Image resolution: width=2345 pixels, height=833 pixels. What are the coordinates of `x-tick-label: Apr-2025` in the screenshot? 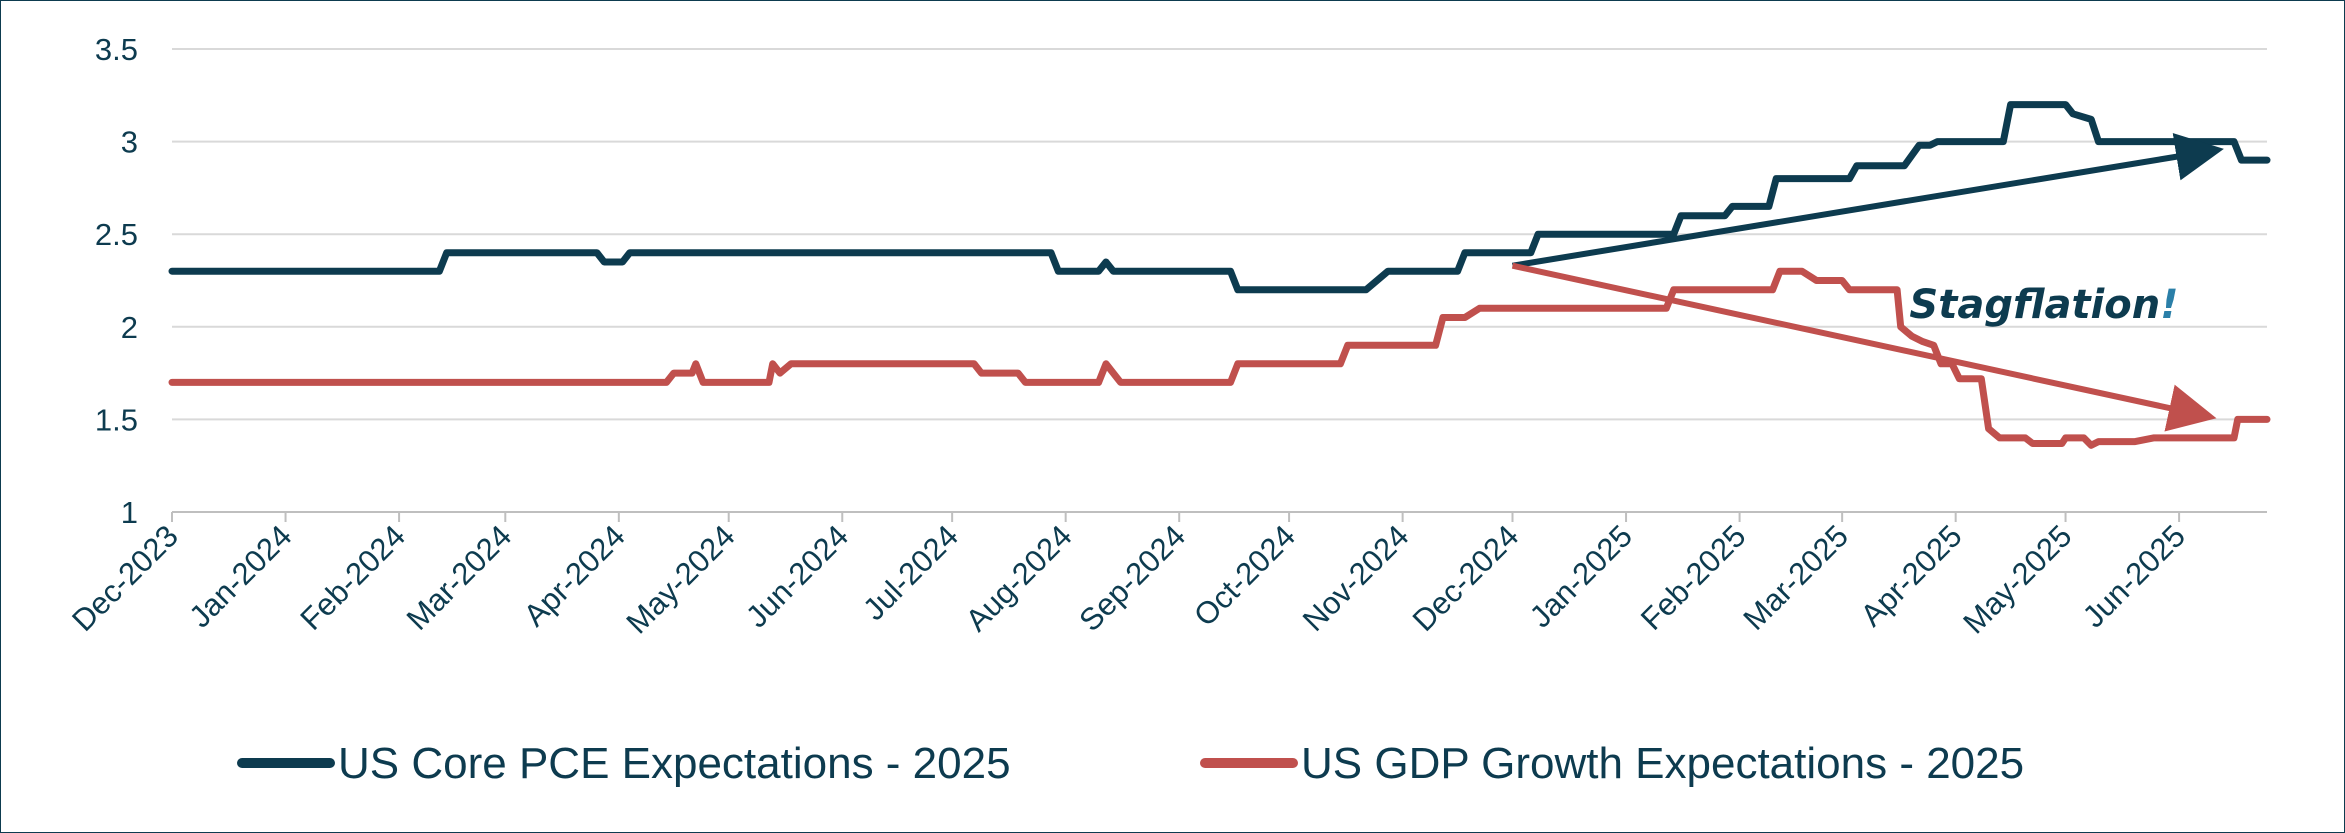 It's located at (1911, 575).